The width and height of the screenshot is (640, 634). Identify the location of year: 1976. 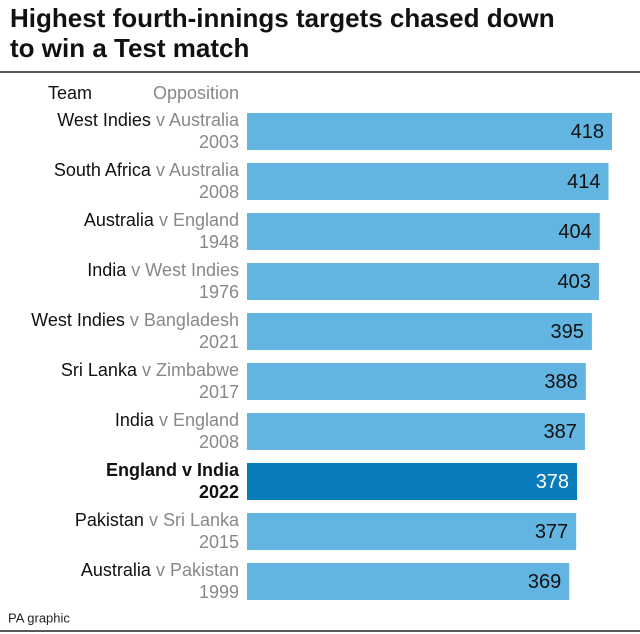
(219, 292).